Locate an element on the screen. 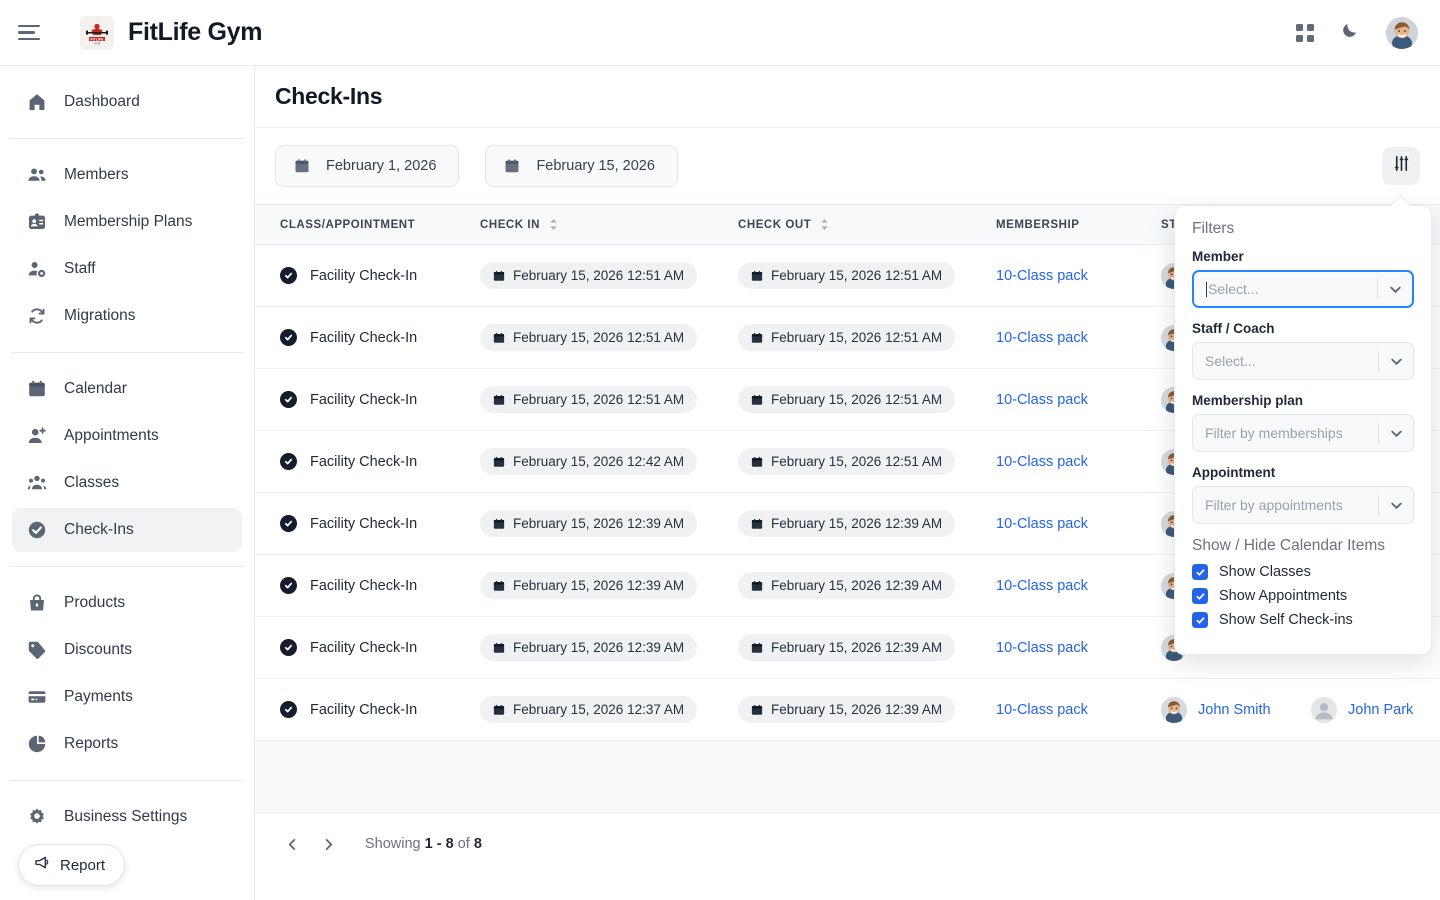 The width and height of the screenshot is (1440, 900). sidebar-item-discounts: Discounts is located at coordinates (127, 650).